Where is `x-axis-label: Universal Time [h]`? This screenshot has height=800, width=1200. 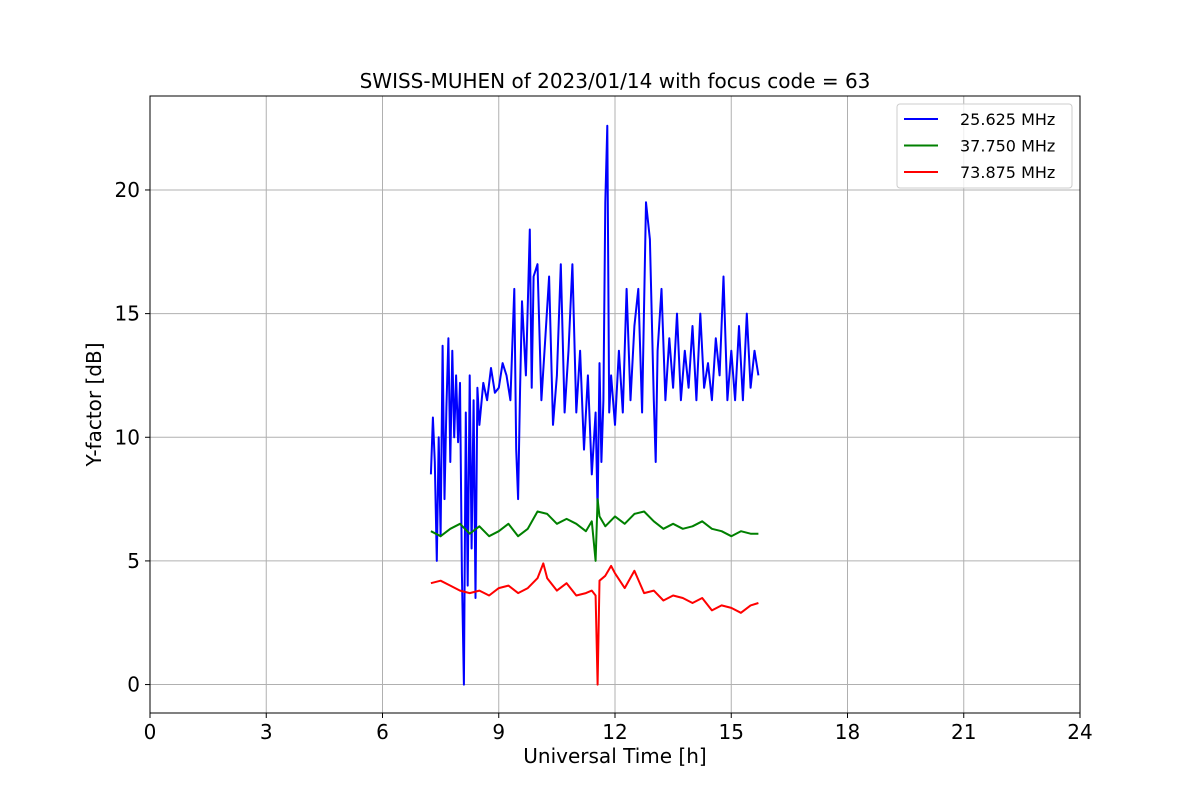
x-axis-label: Universal Time [h] is located at coordinates (614, 756).